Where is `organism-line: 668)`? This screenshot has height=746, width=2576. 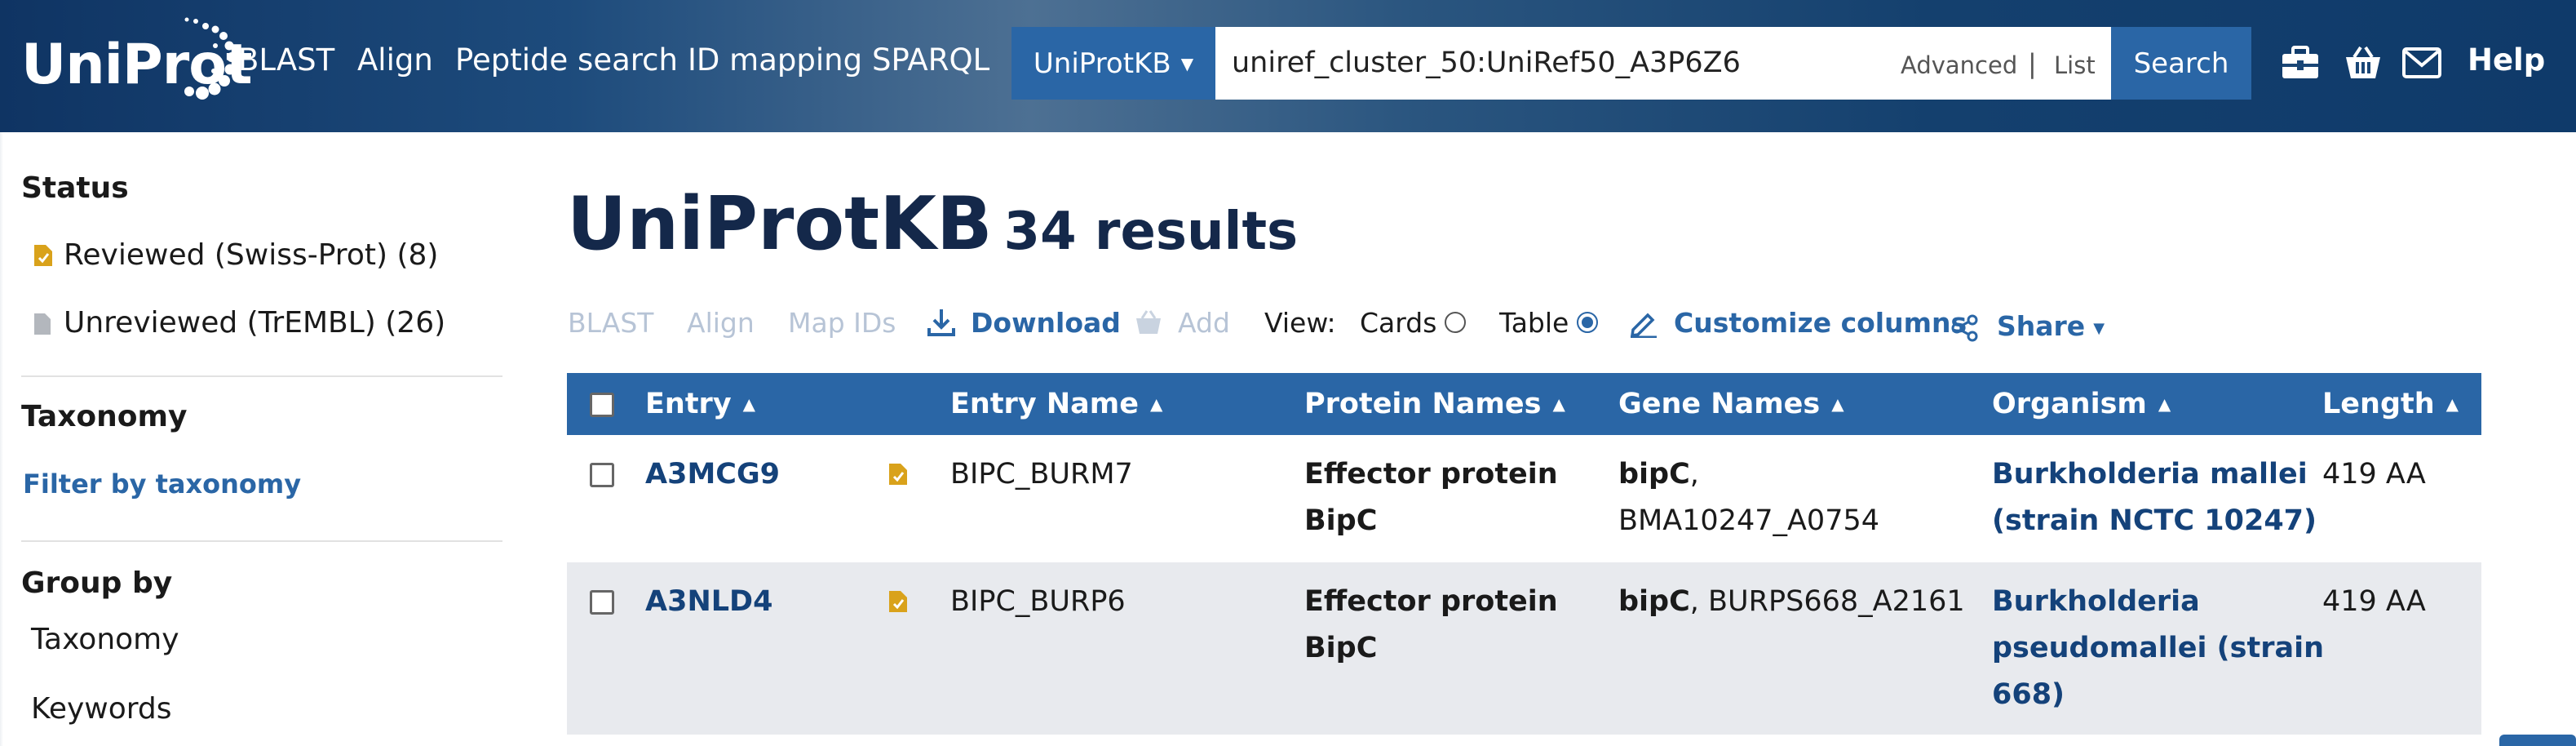
organism-line: 668) is located at coordinates (2028, 694).